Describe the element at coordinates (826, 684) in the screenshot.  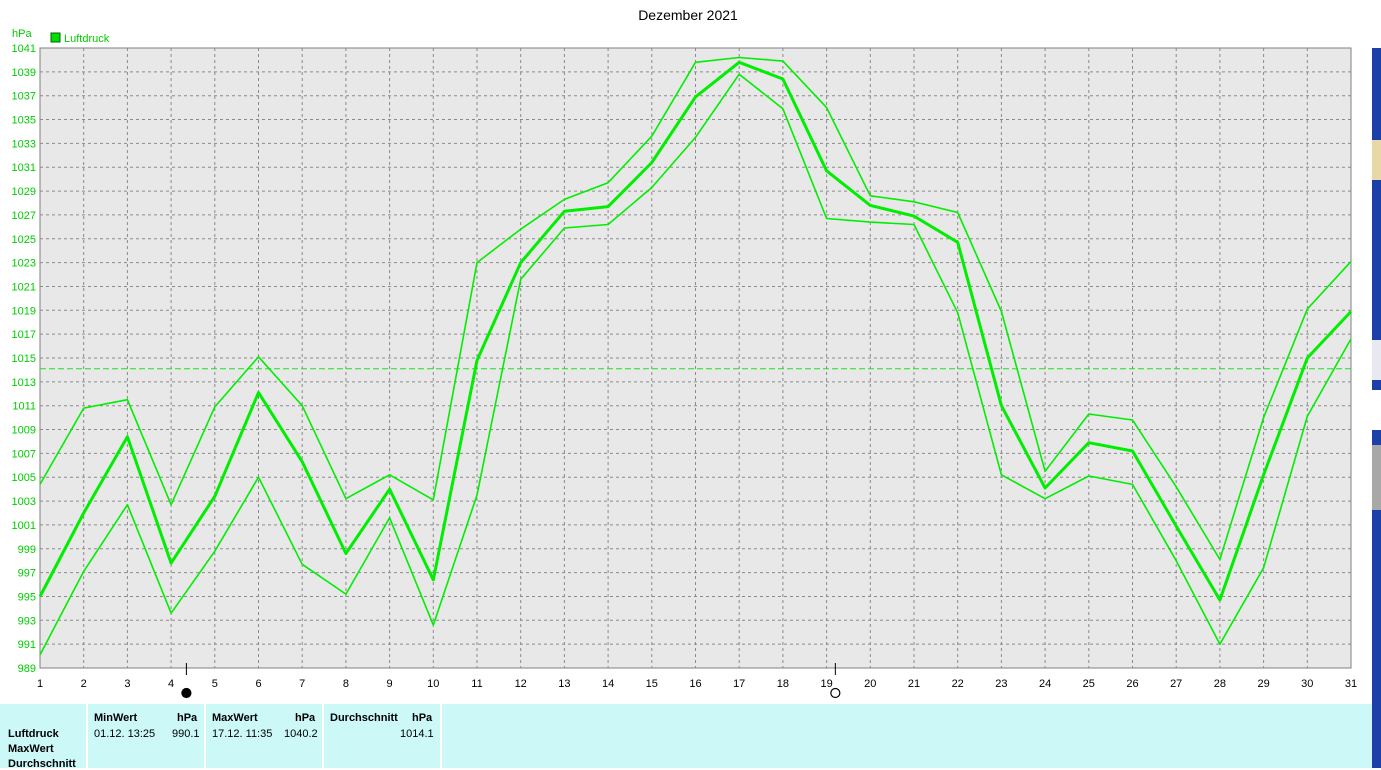
I see `x-tick-label: 19` at that location.